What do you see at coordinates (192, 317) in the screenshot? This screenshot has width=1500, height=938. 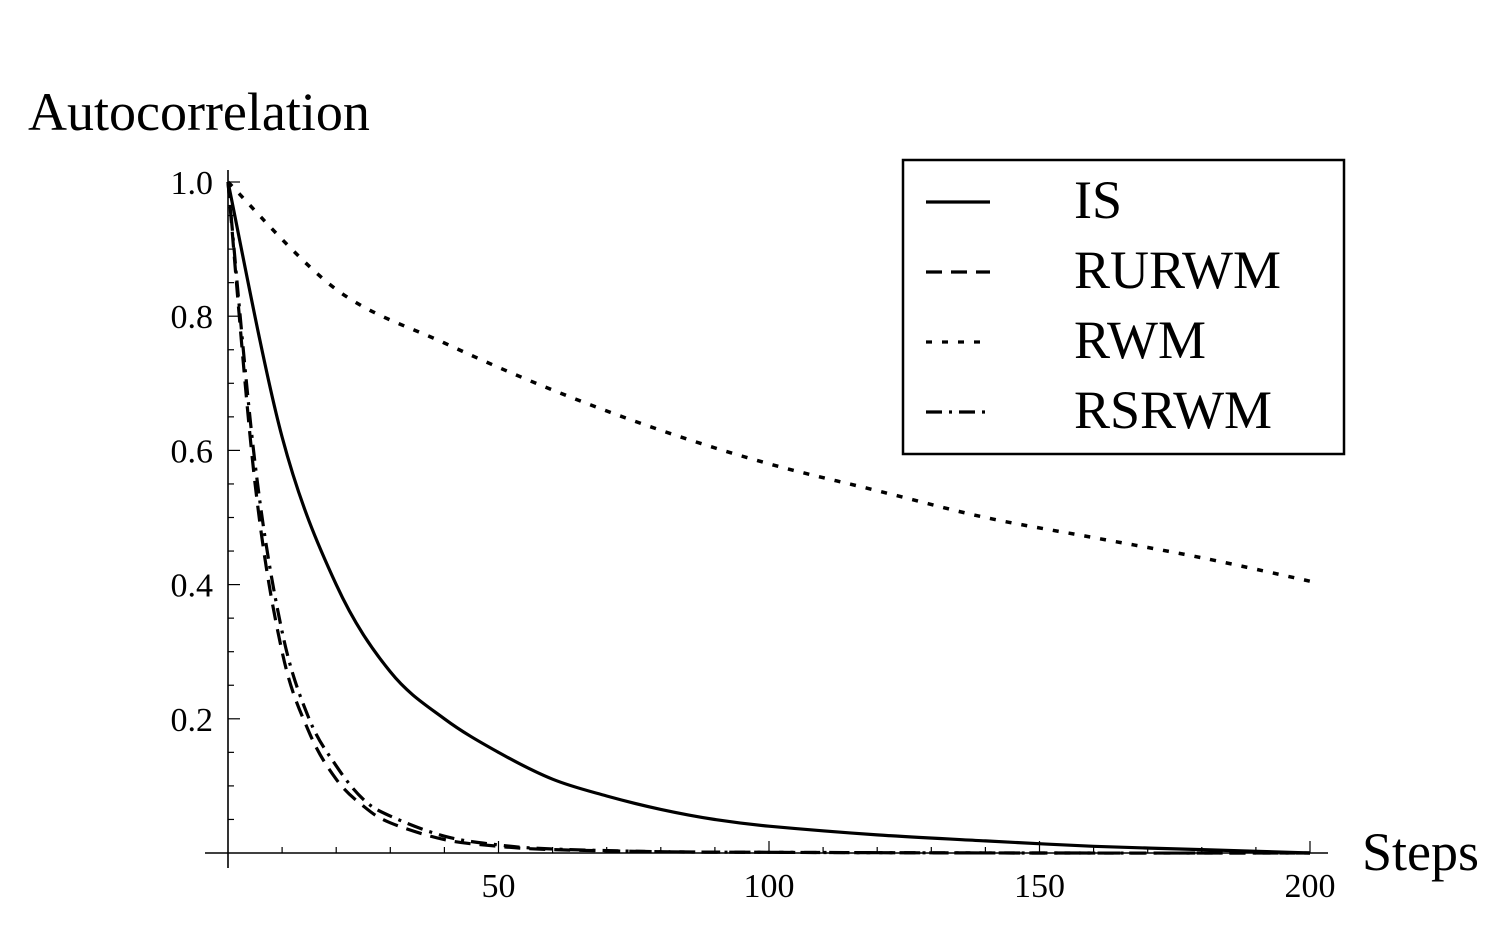 I see `y-tick-label: 0.8` at bounding box center [192, 317].